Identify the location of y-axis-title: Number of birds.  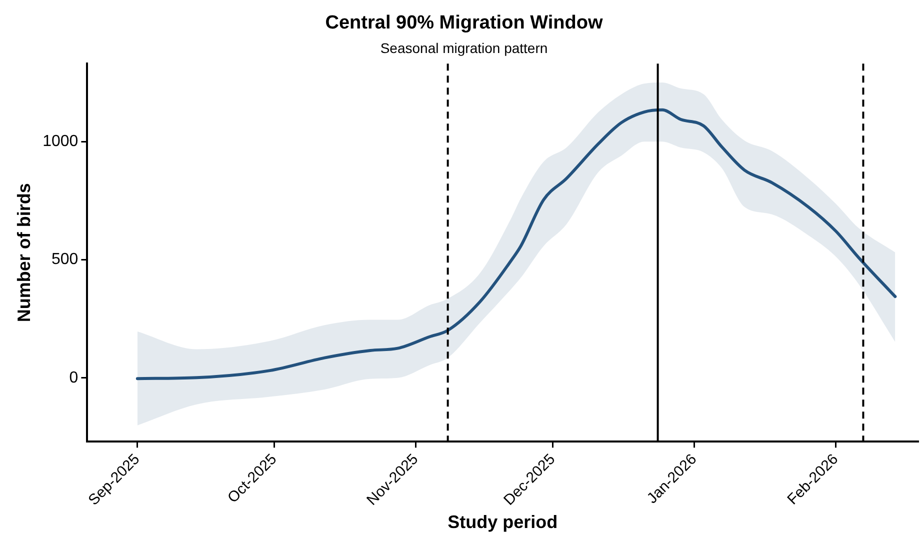
(24, 252).